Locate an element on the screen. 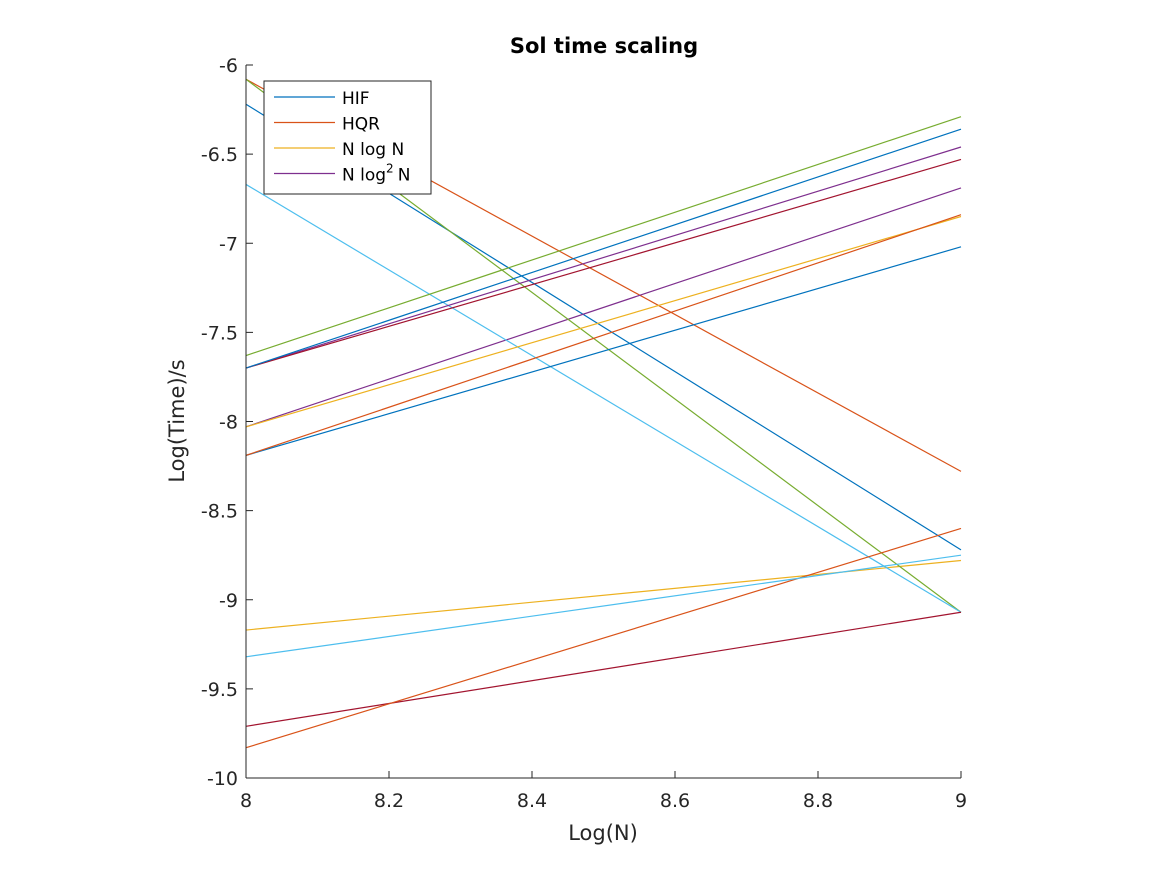 The width and height of the screenshot is (1167, 875). x-tick-label: 8.6 is located at coordinates (675, 801).